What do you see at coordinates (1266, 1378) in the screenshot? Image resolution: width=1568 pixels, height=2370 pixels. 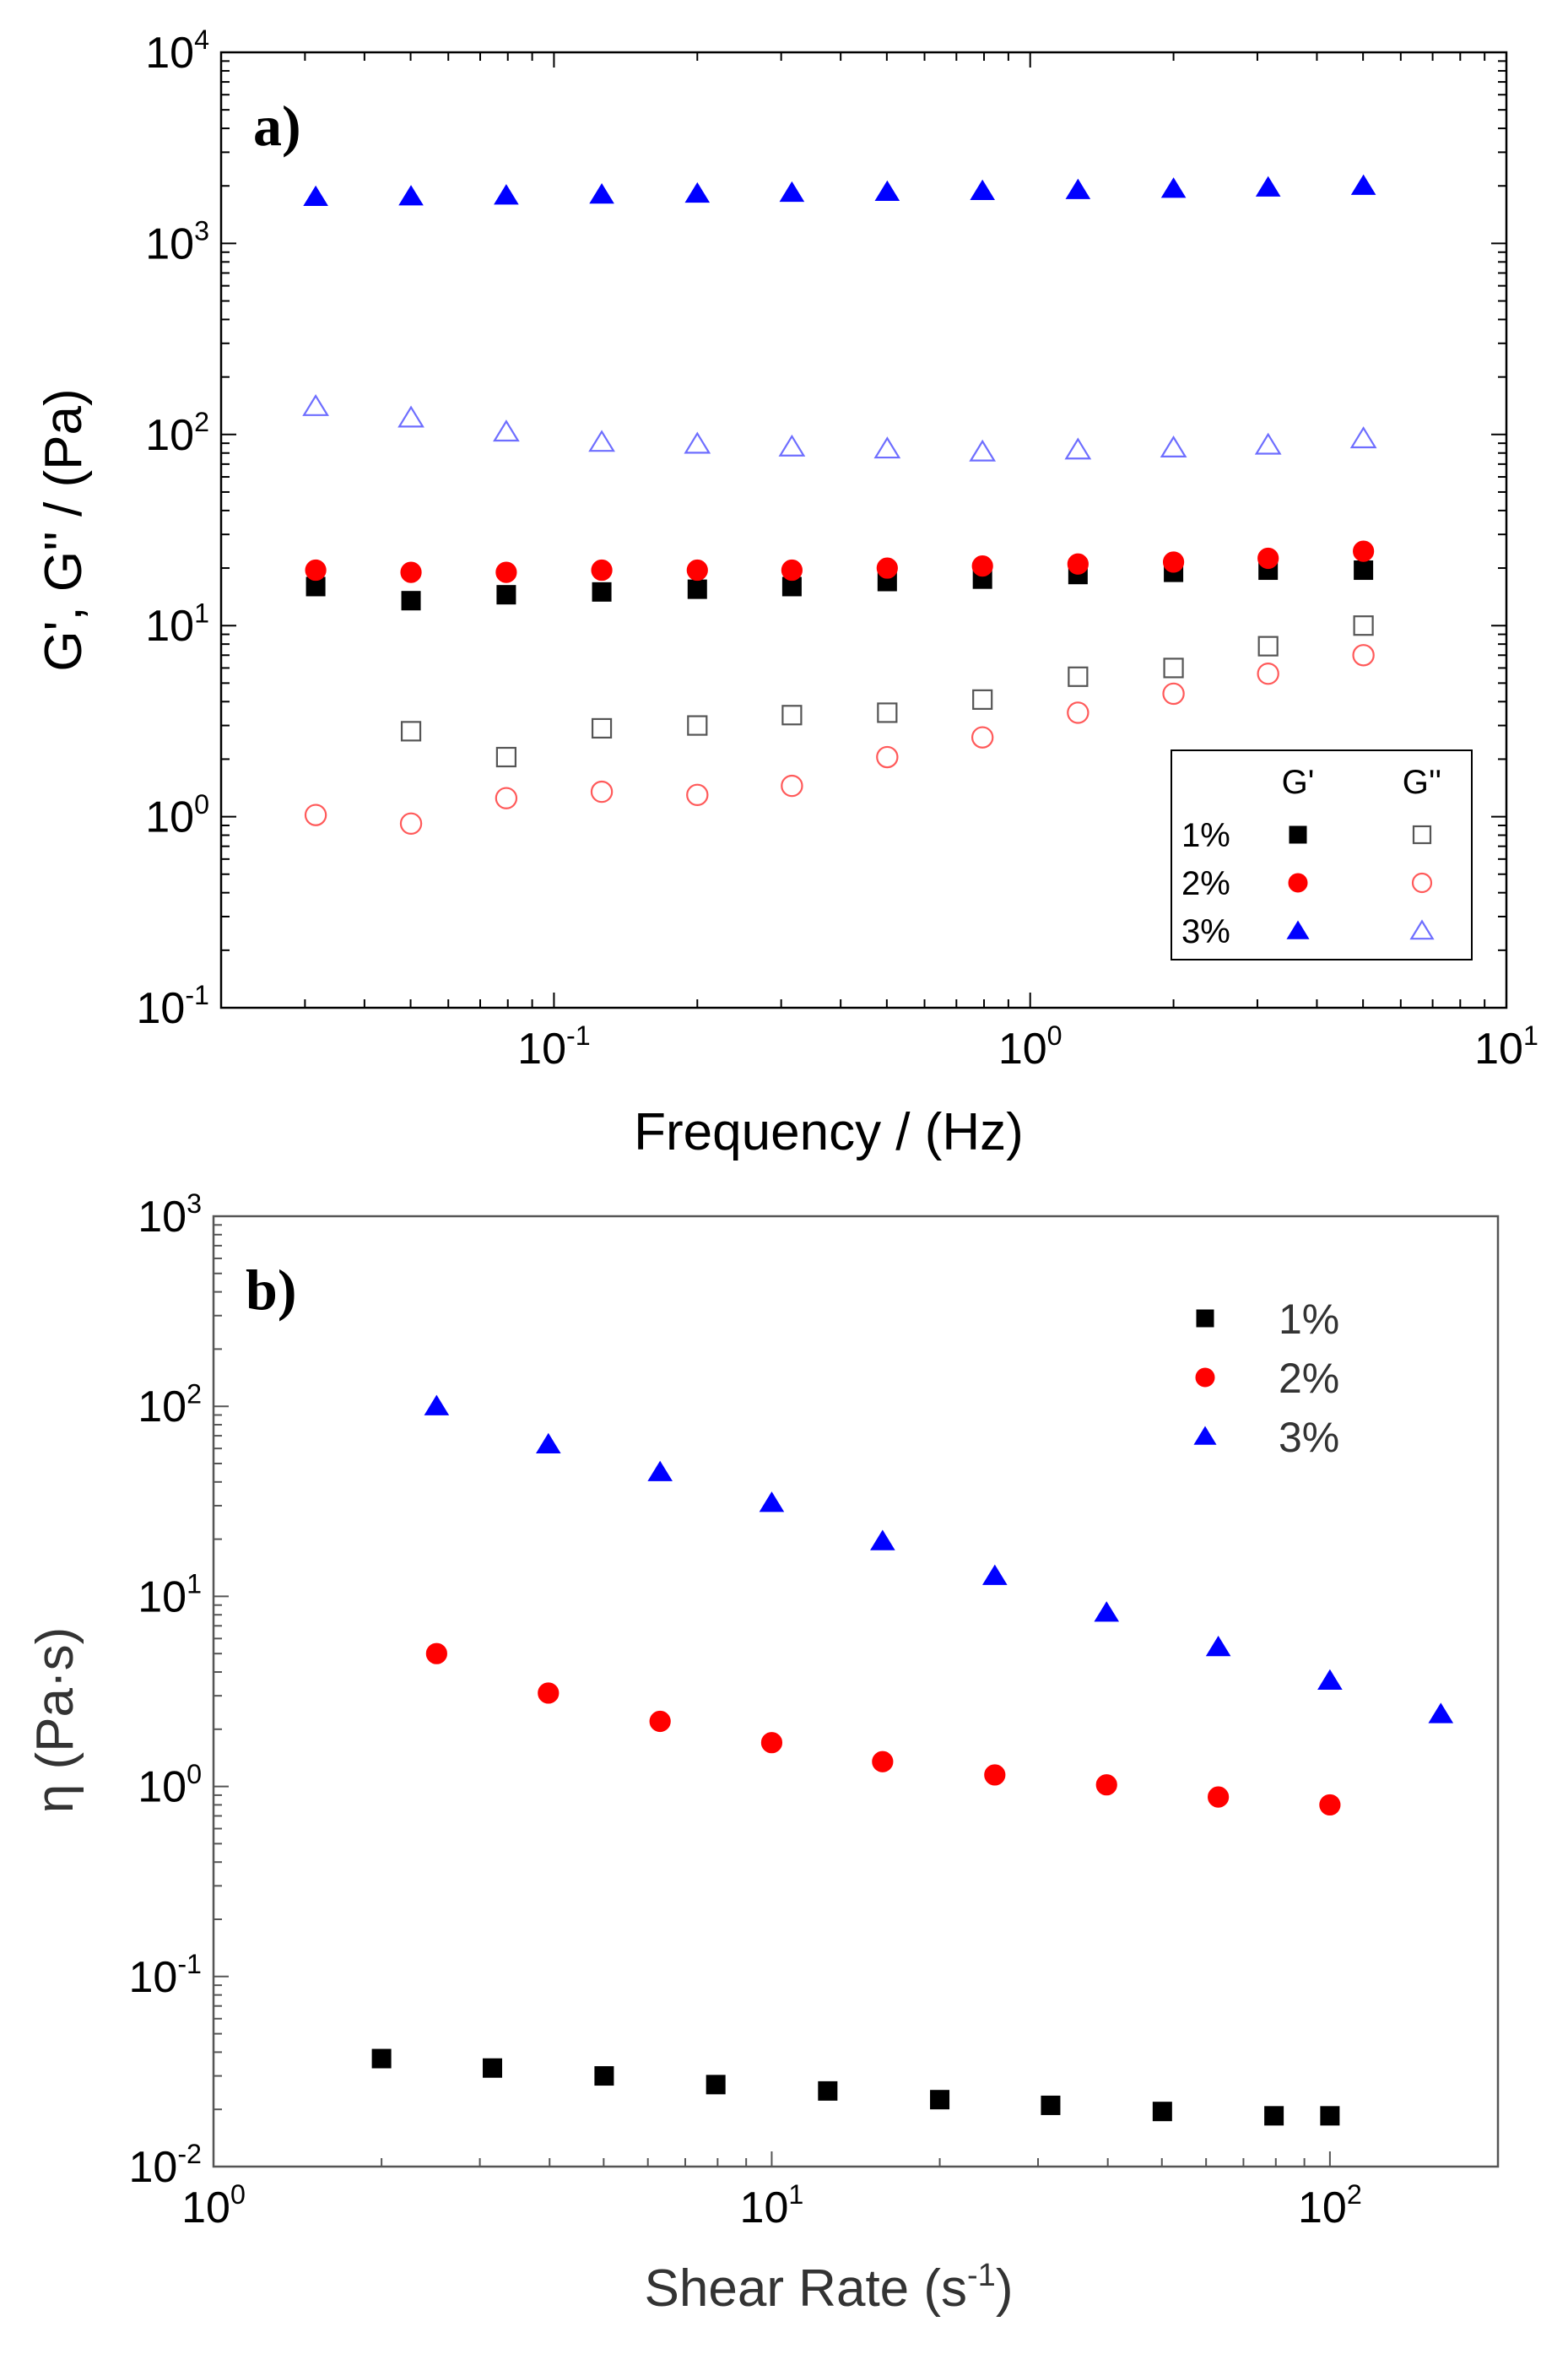 I see `legend: 1% 2% 3%` at bounding box center [1266, 1378].